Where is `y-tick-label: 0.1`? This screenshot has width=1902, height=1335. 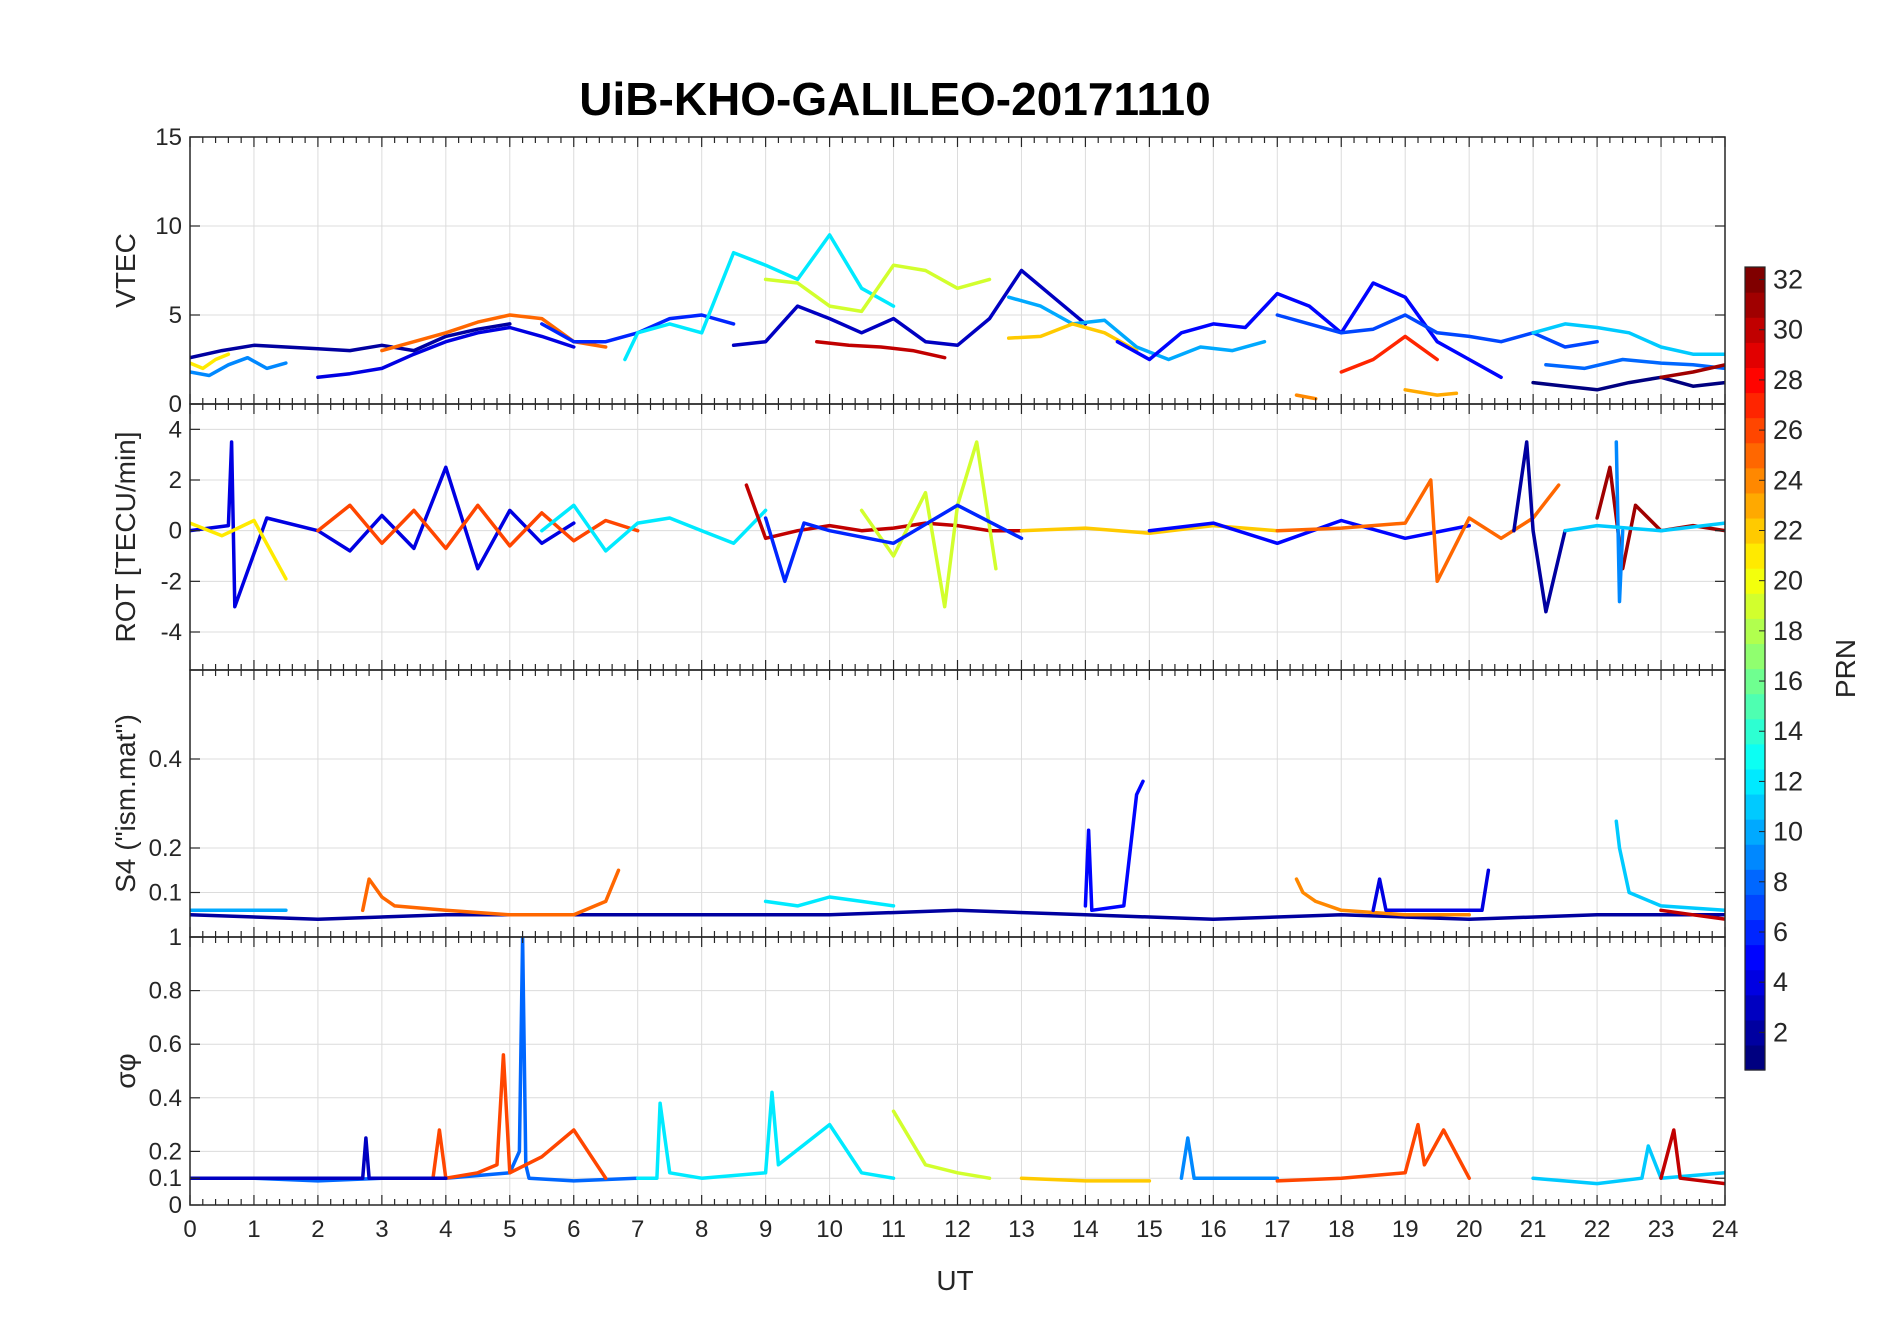
y-tick-label: 0.1 is located at coordinates (165, 1178).